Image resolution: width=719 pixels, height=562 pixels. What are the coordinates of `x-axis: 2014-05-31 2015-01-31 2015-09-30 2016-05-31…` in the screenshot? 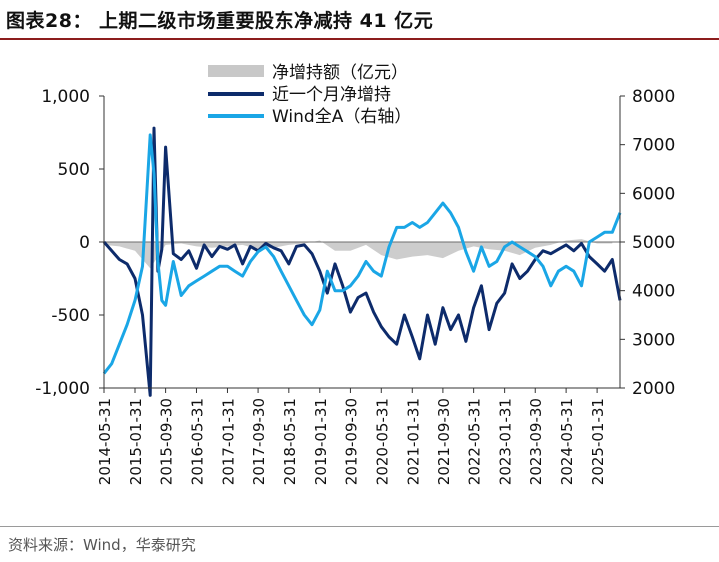 It's located at (358, 436).